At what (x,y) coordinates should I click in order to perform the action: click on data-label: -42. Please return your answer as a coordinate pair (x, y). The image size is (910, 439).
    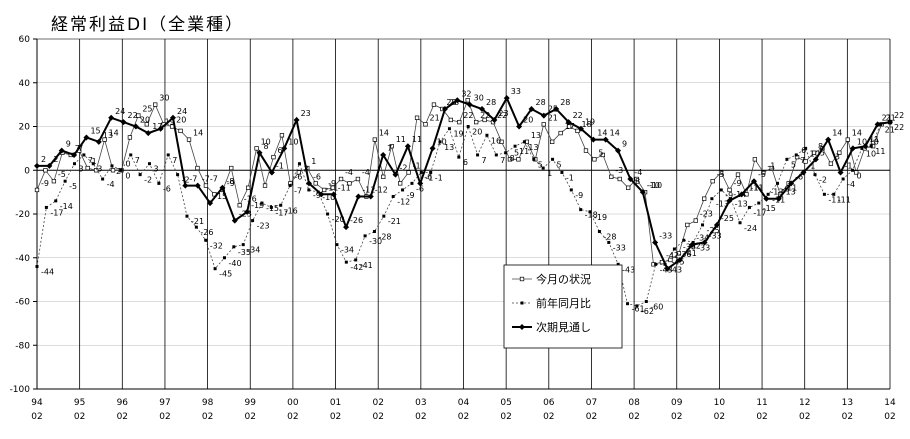
    Looking at the image, I should click on (672, 255).